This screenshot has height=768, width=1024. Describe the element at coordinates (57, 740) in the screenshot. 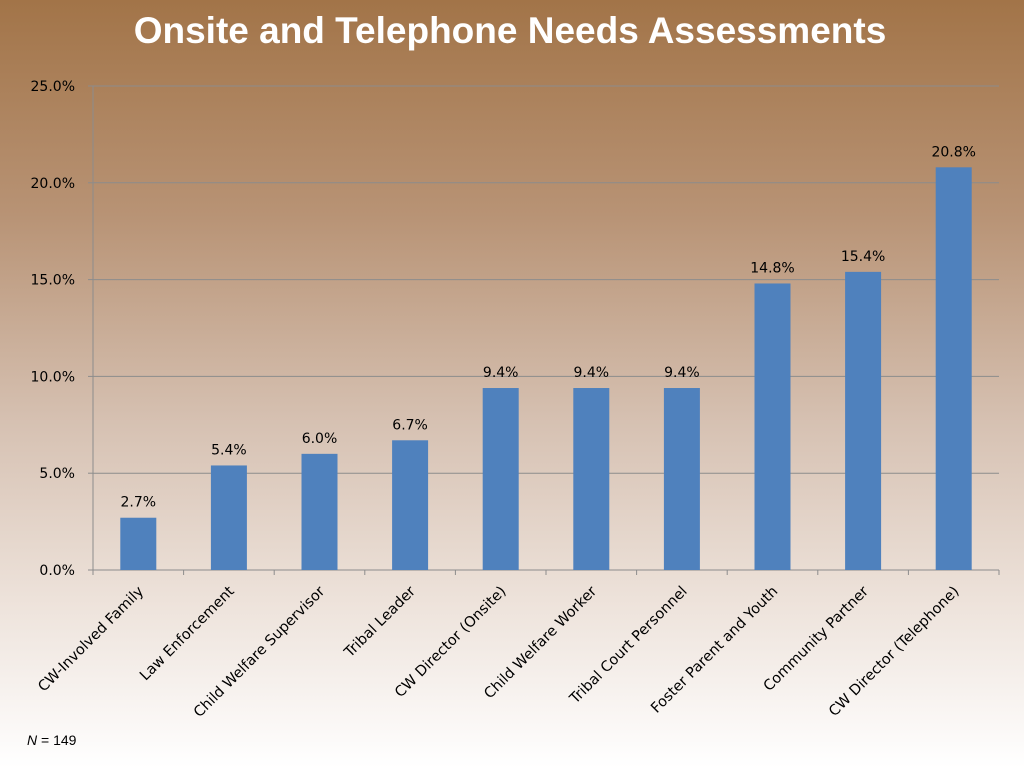

I see `sample-size-value: = 149` at that location.